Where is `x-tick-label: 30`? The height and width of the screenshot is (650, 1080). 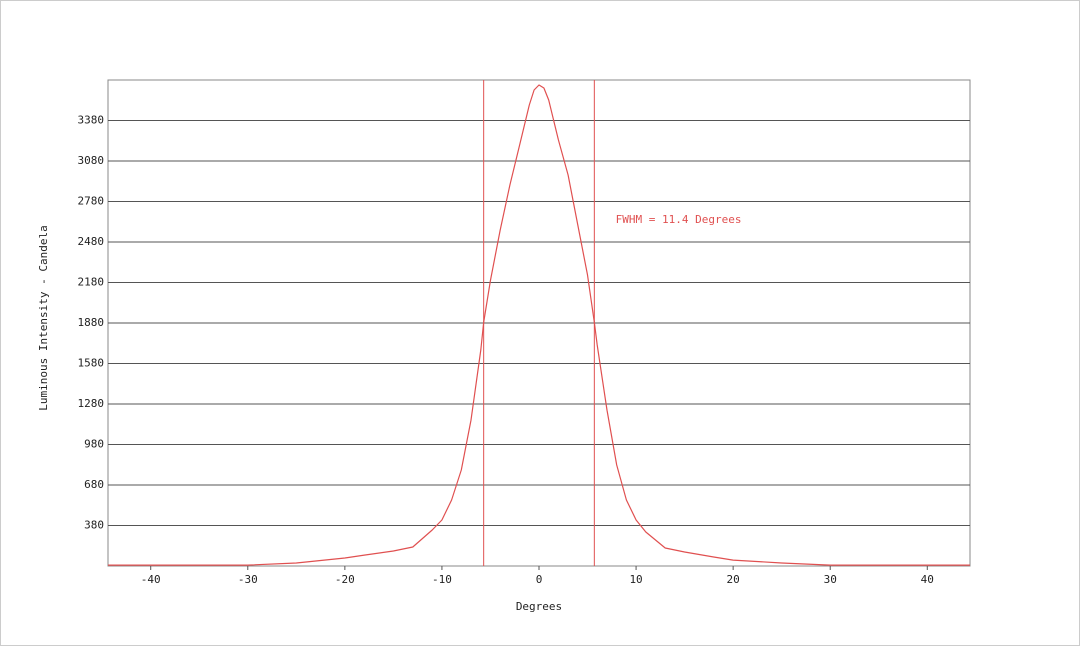 x-tick-label: 30 is located at coordinates (830, 579).